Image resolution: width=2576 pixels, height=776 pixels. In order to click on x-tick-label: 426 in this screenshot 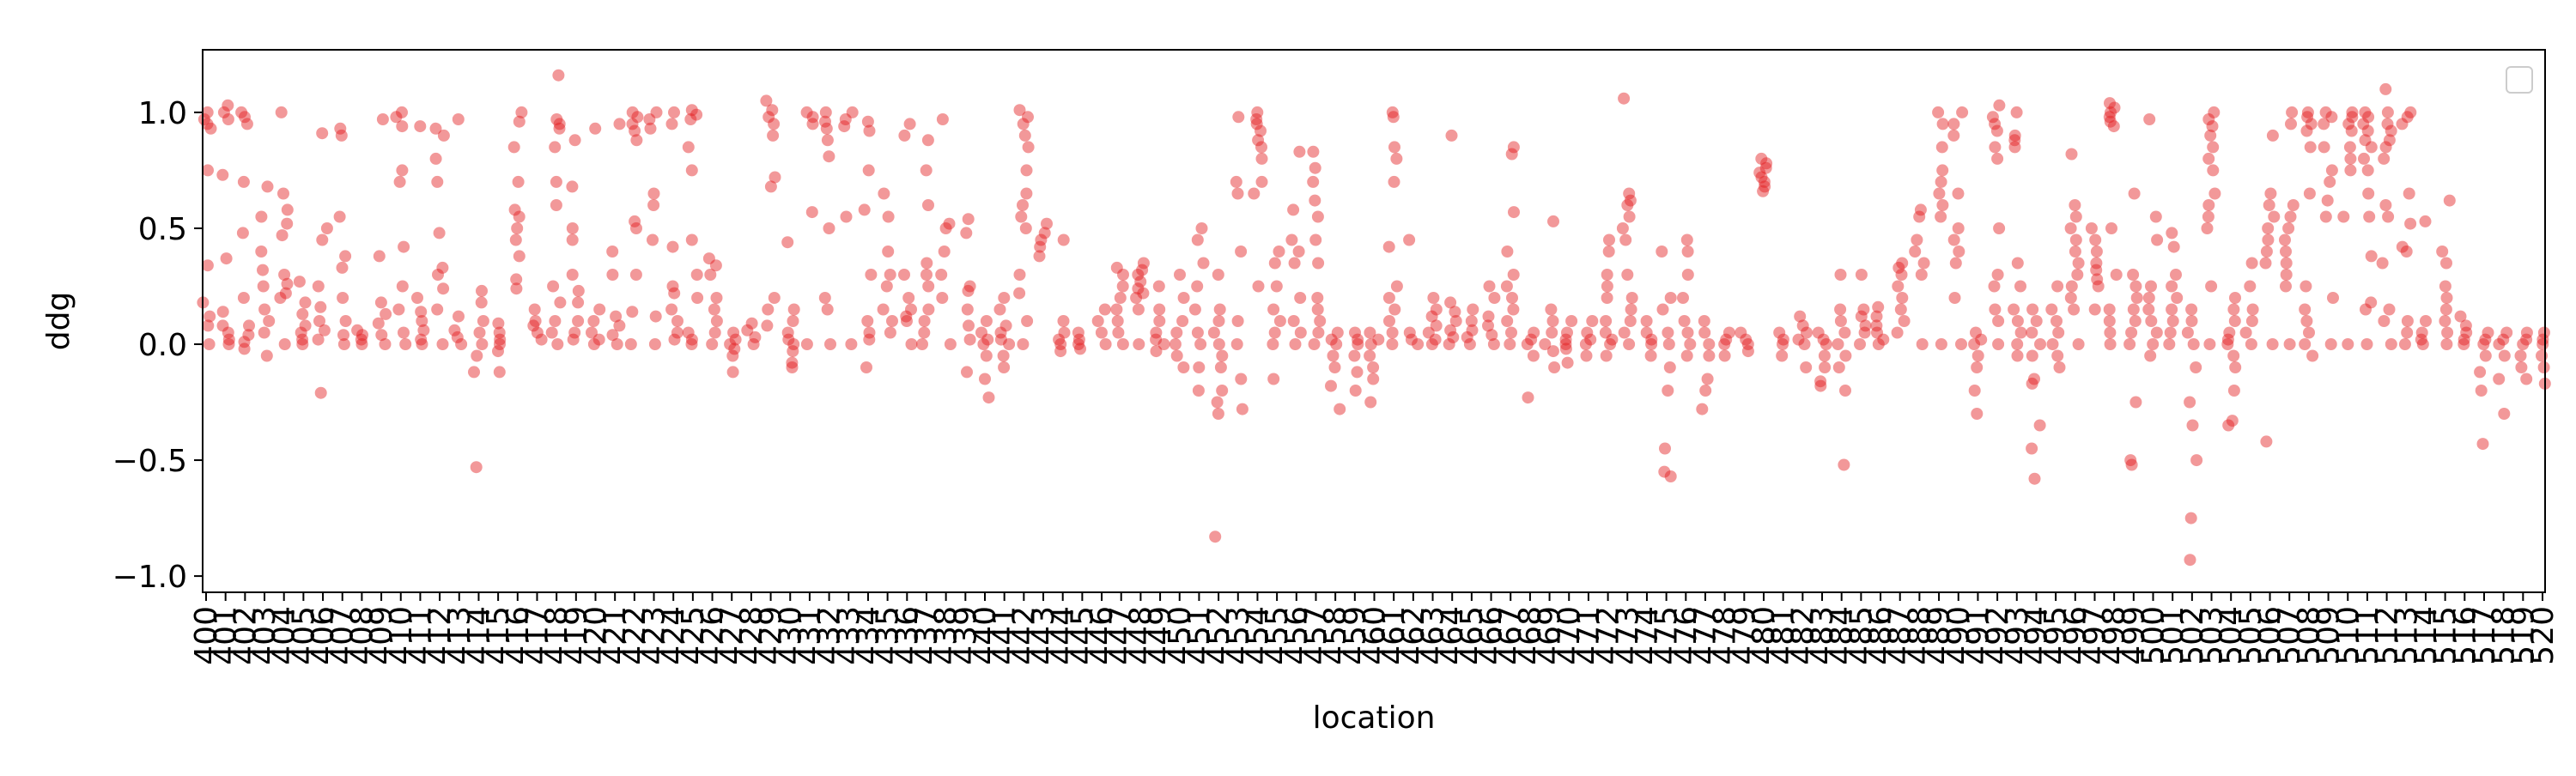, I will do `click(713, 635)`.